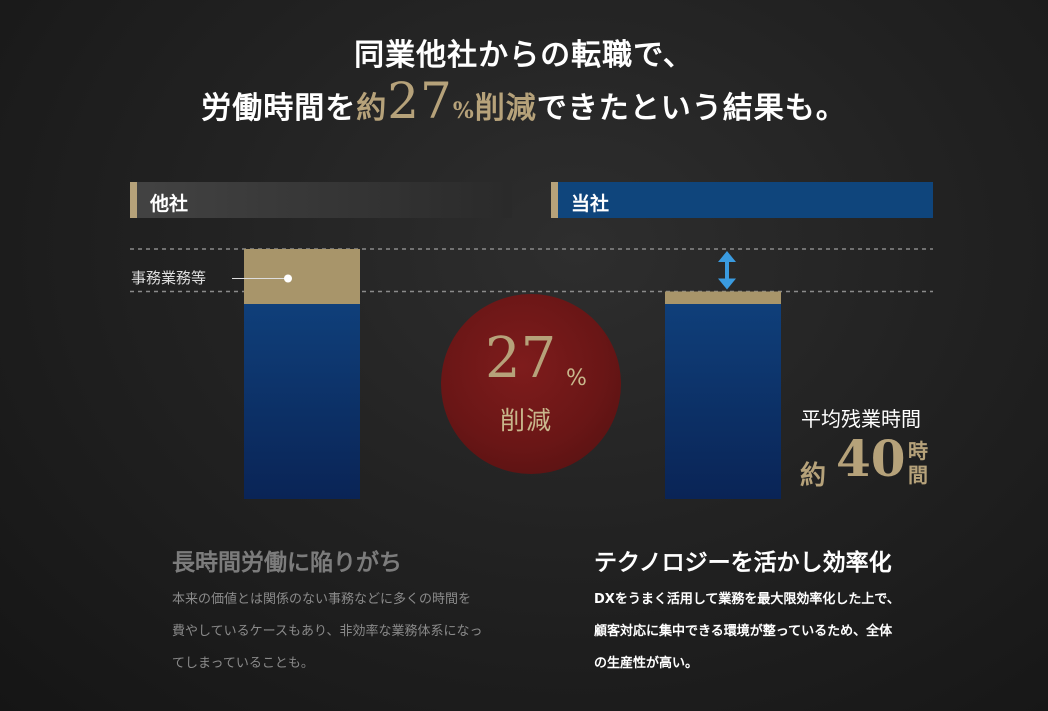 This screenshot has height=711, width=1048. What do you see at coordinates (169, 278) in the screenshot?
I see `annotation-label: 事務業務等` at bounding box center [169, 278].